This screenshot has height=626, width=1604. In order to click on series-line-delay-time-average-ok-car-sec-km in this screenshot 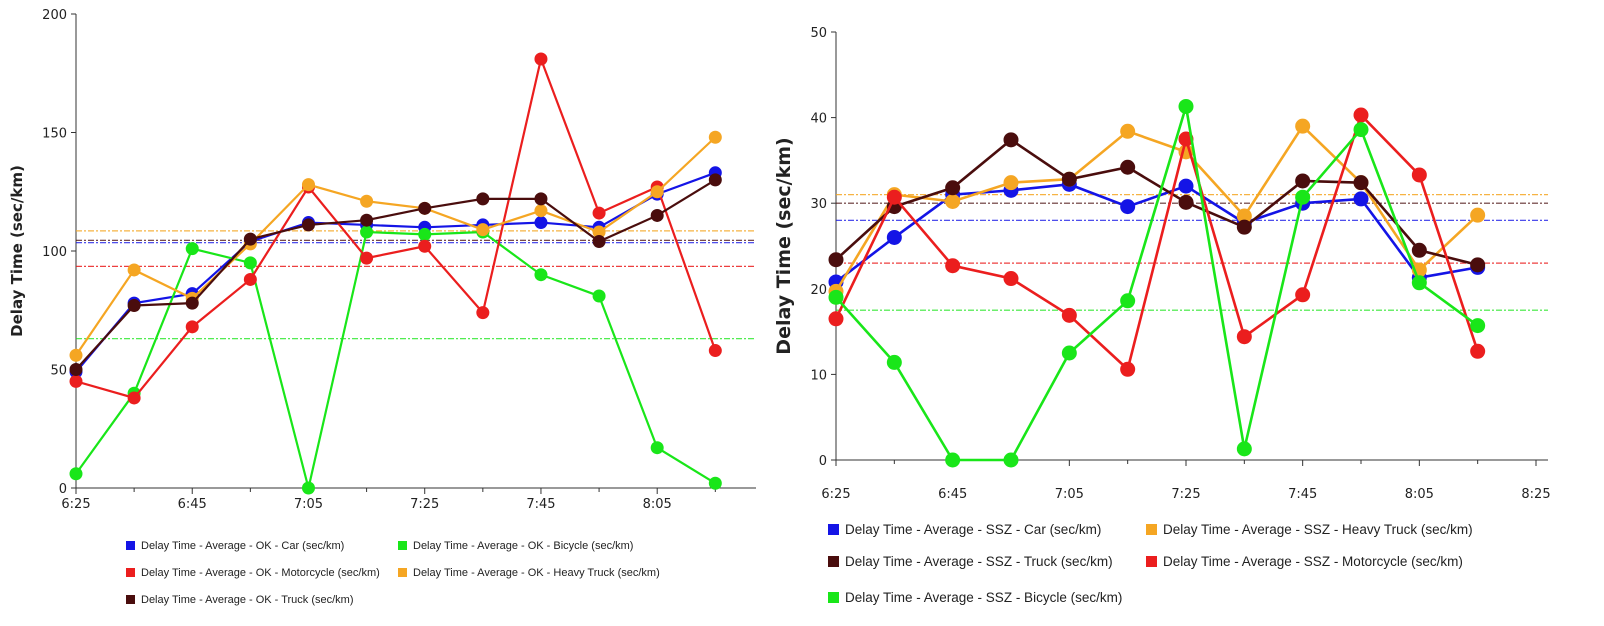, I will do `click(395, 272)`.